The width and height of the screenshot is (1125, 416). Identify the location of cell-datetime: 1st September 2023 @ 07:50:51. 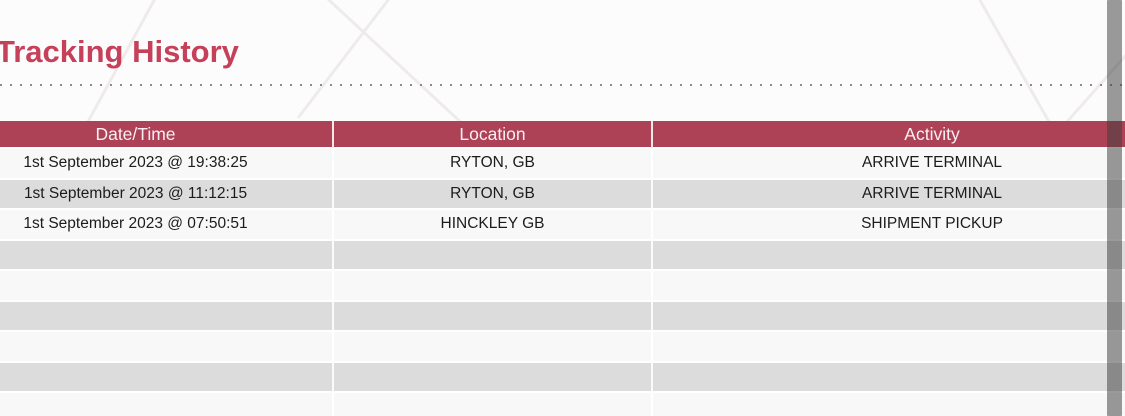
(166, 225).